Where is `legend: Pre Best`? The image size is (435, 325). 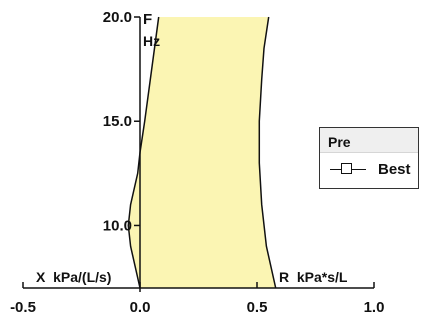 legend: Pre Best is located at coordinates (369, 158).